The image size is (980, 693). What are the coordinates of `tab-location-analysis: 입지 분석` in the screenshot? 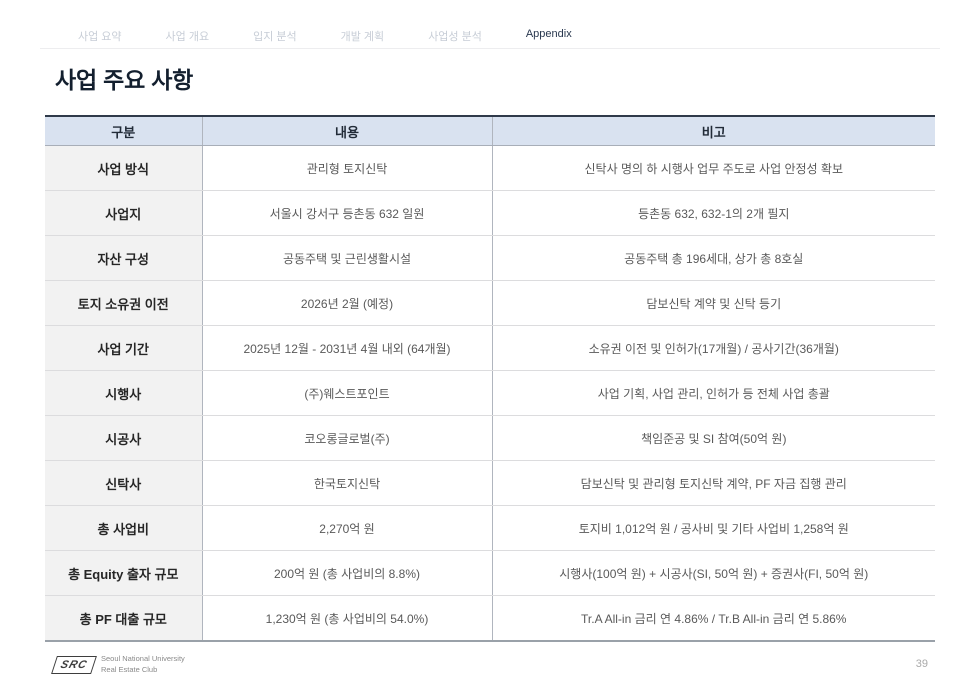 It's located at (275, 37).